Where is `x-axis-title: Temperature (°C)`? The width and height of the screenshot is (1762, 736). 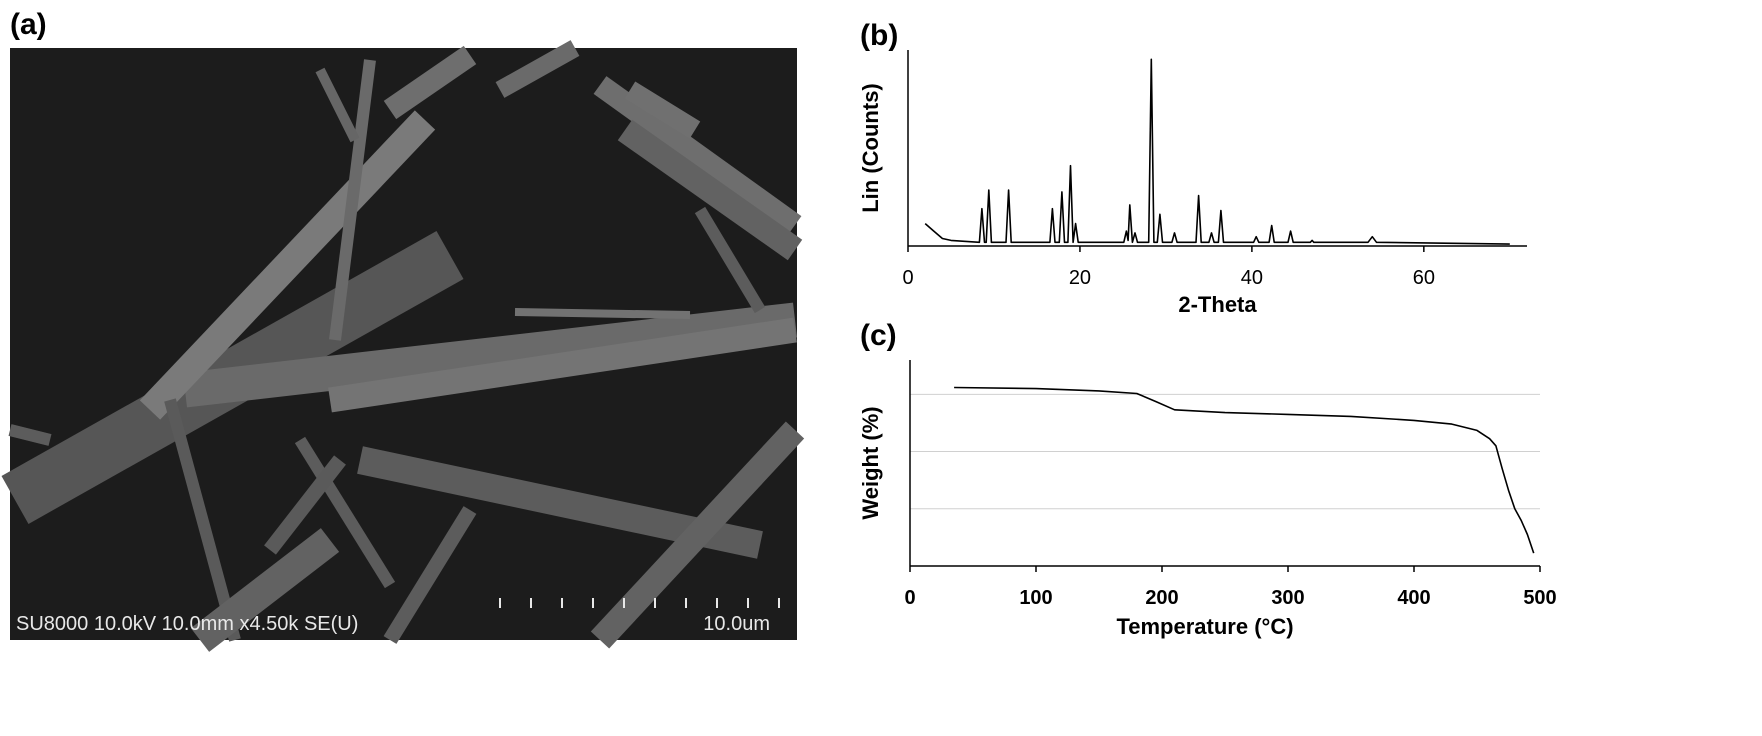 x-axis-title: Temperature (°C) is located at coordinates (1204, 626).